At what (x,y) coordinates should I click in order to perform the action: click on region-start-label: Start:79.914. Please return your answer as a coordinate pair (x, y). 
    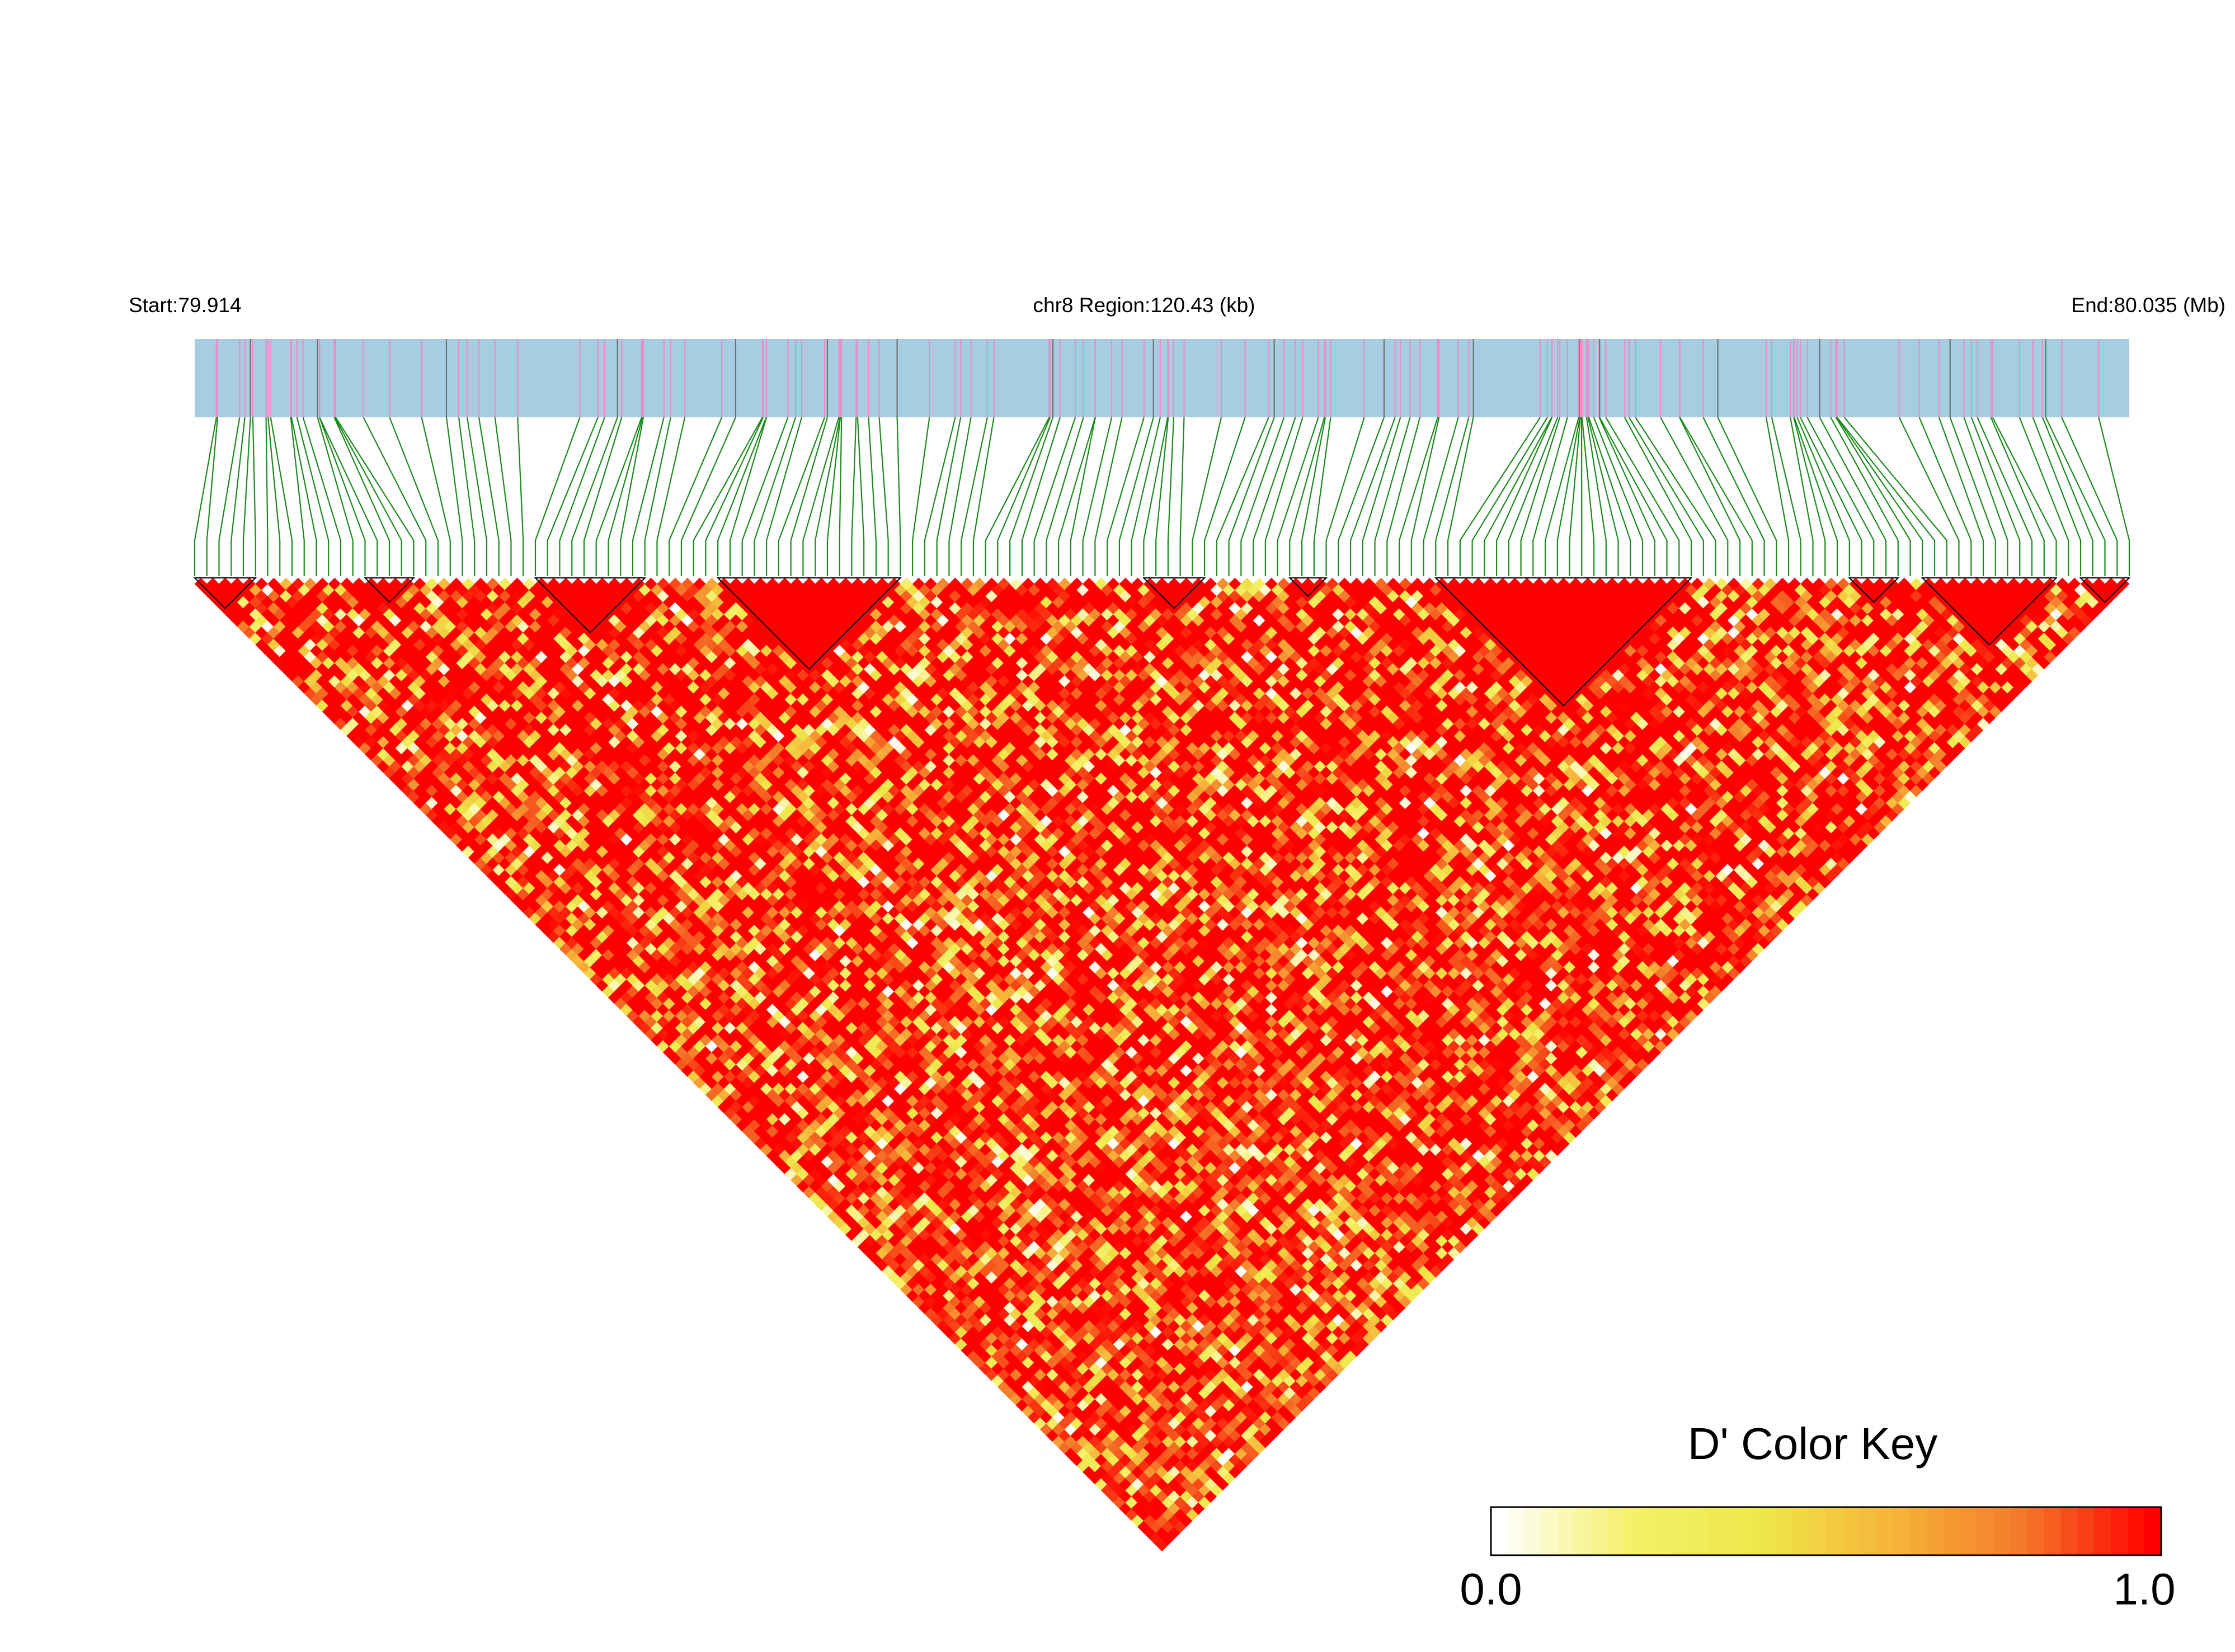
    Looking at the image, I should click on (185, 306).